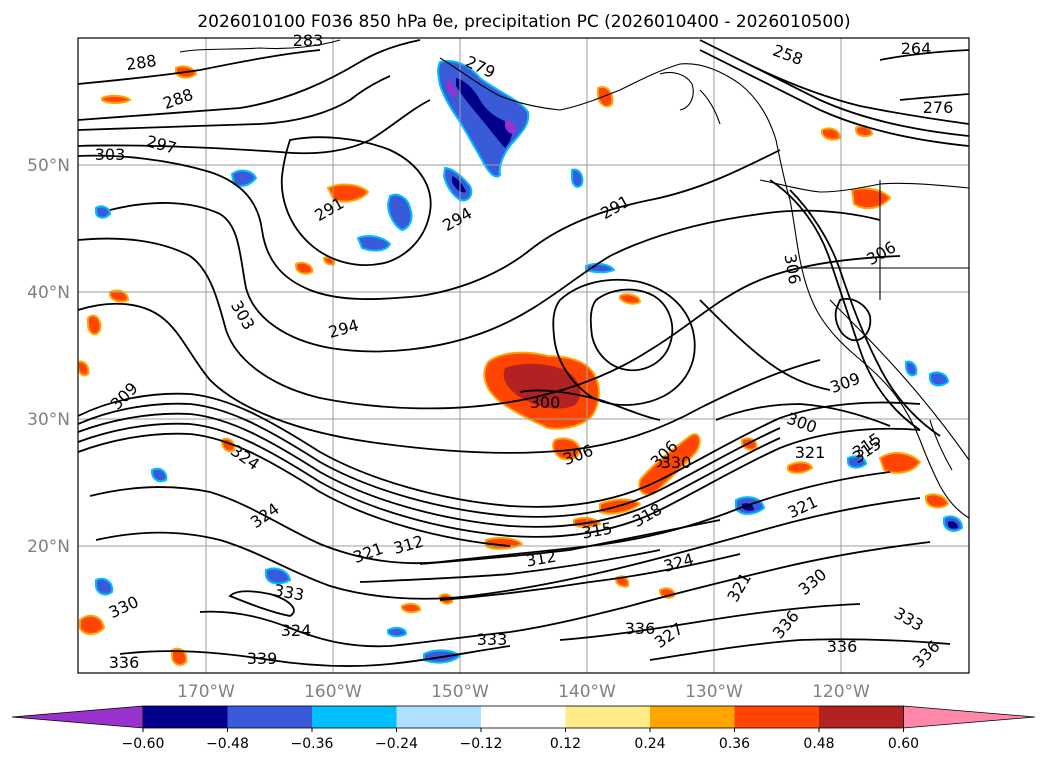 Image resolution: width=1047 pixels, height=767 pixels. Describe the element at coordinates (938, 107) in the screenshot. I see `contour-label: 276` at that location.